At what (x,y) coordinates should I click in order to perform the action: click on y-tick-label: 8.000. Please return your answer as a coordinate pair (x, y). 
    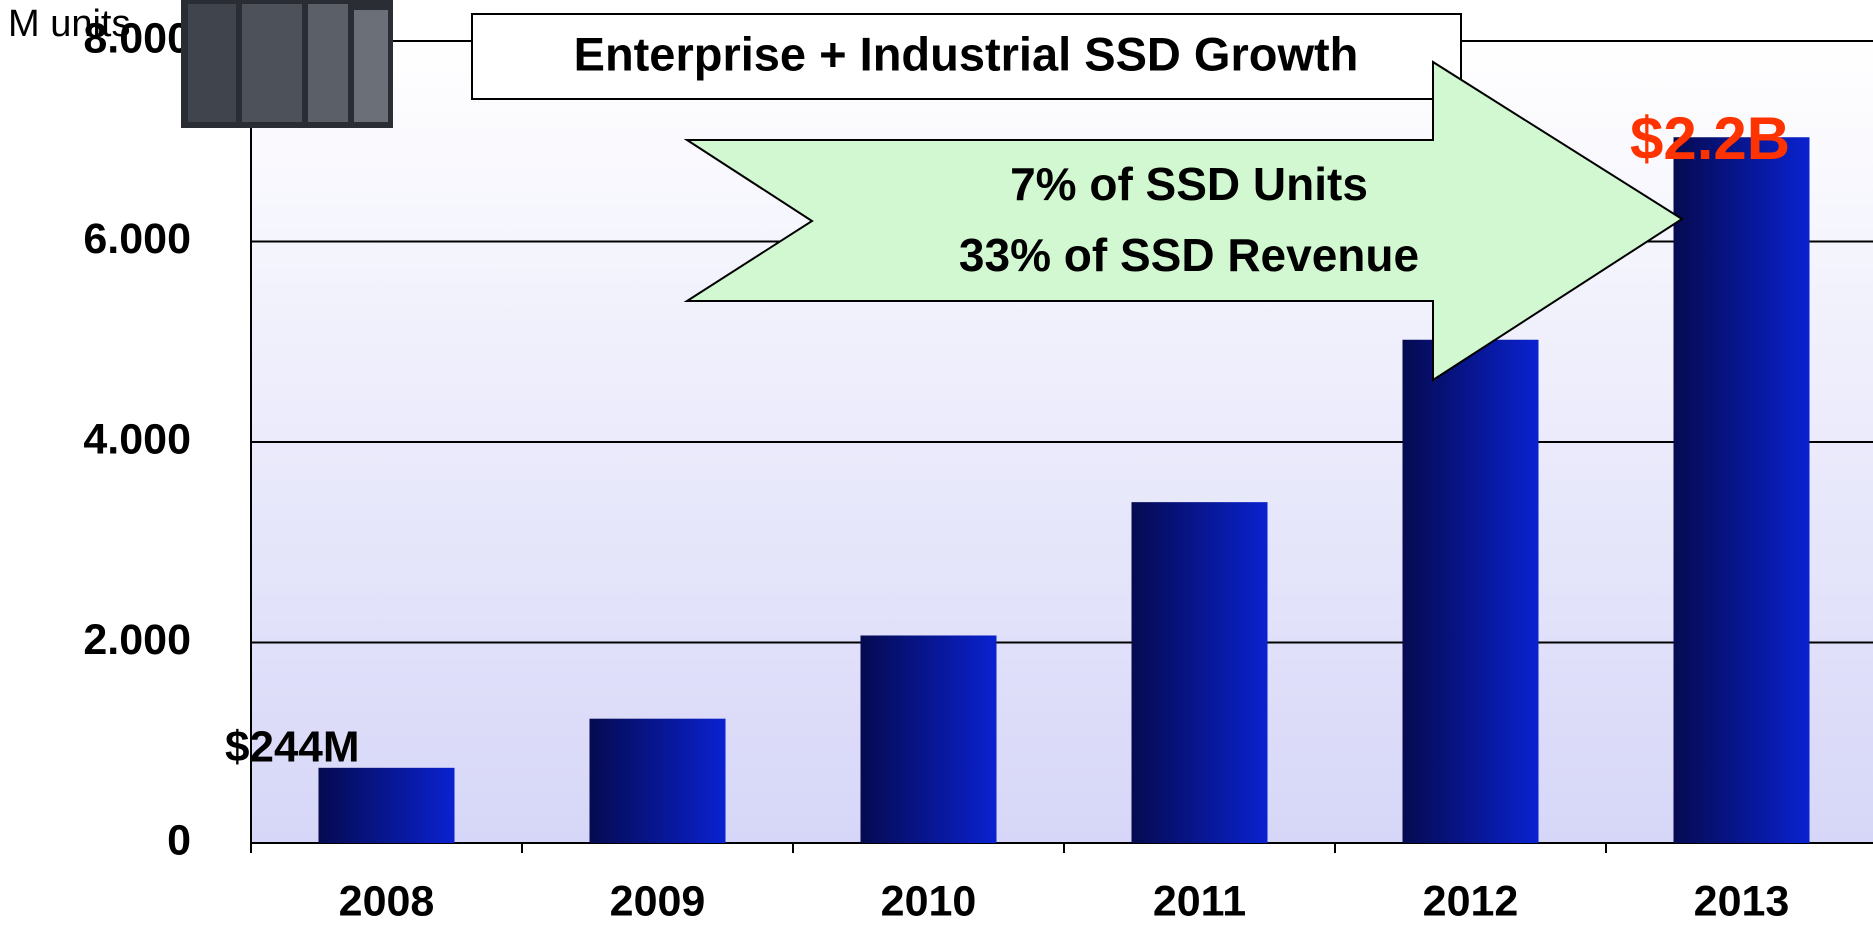
    Looking at the image, I should click on (137, 38).